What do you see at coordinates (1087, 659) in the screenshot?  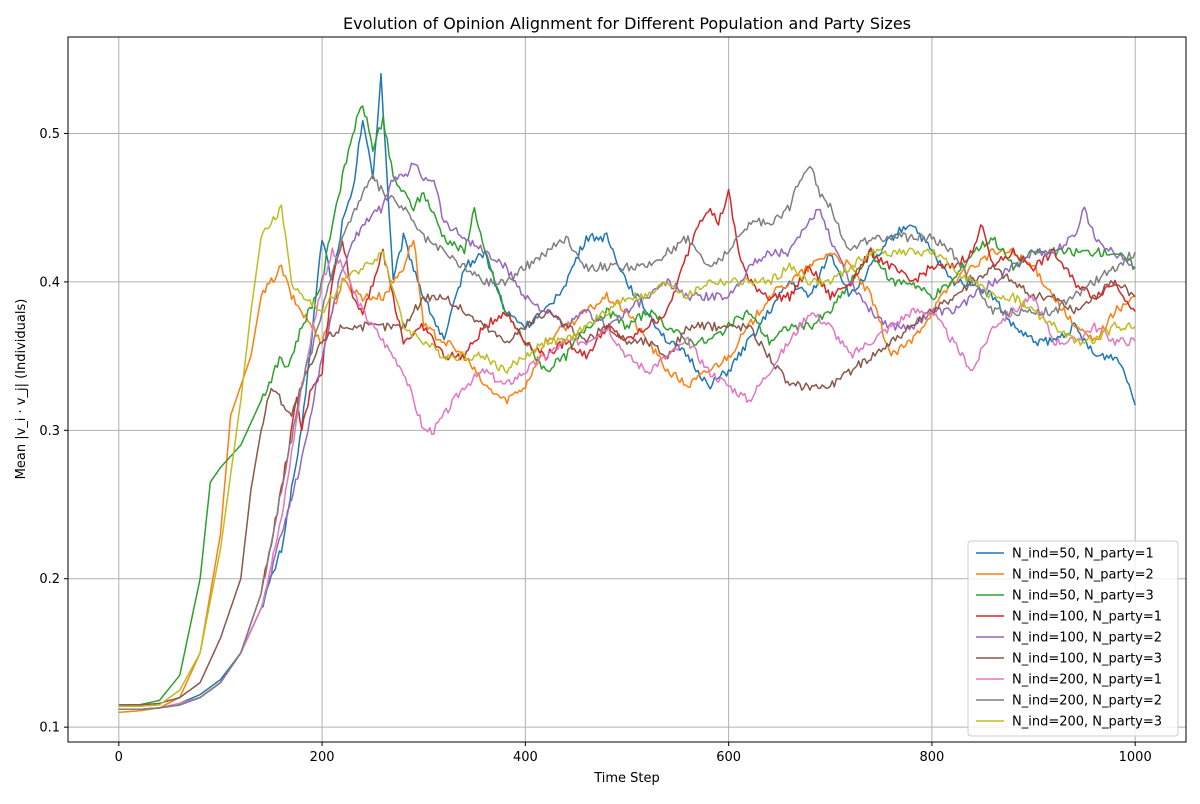 I see `legend-label: N_ind=100, N_party=3` at bounding box center [1087, 659].